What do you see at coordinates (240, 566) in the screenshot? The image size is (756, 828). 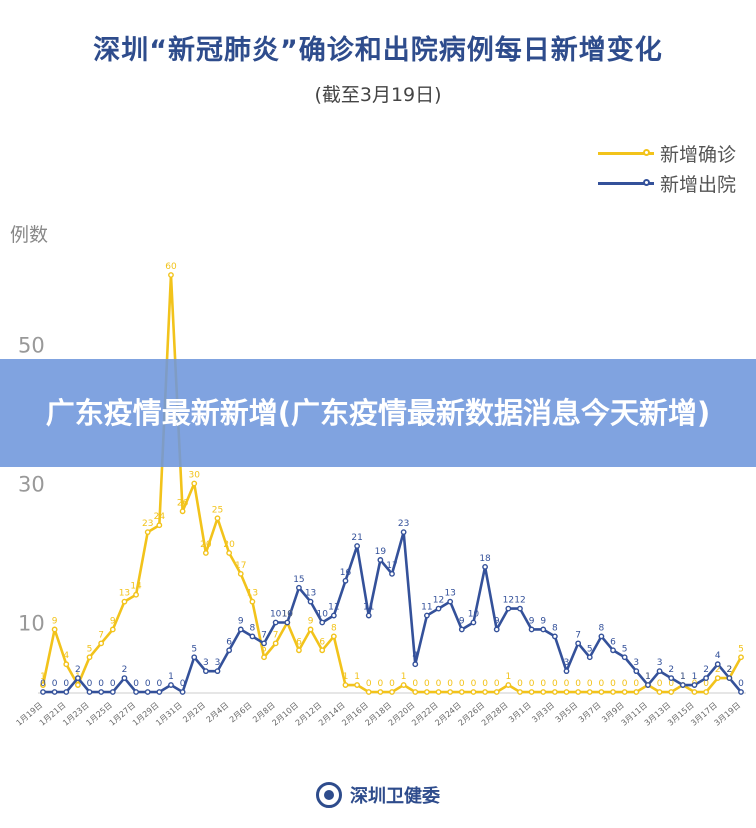 I see `data-label-confirmed: 17` at bounding box center [240, 566].